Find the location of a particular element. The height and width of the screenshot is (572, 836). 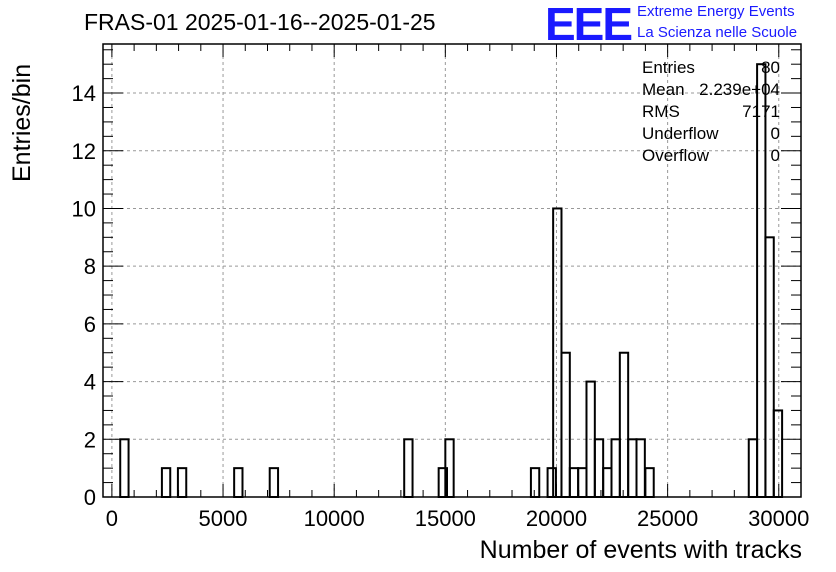

logo-text: EEE is located at coordinates (588, 22).